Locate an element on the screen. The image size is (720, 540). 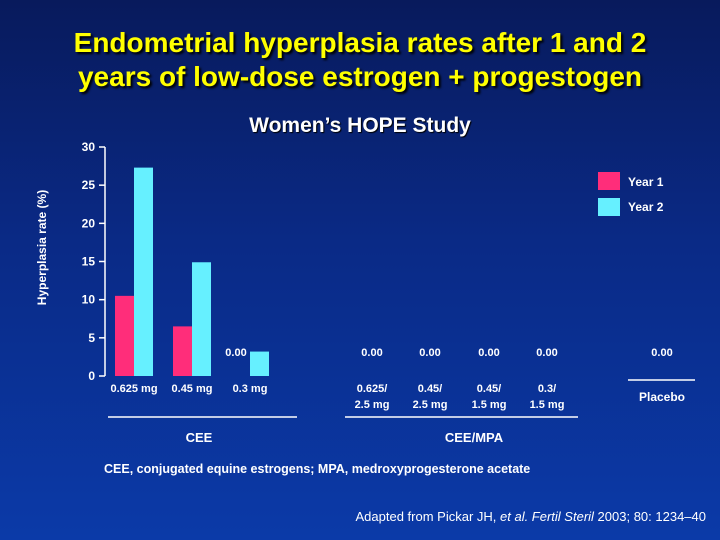
chart-subtitle: Women’s HOPE Study is located at coordinates (360, 125).